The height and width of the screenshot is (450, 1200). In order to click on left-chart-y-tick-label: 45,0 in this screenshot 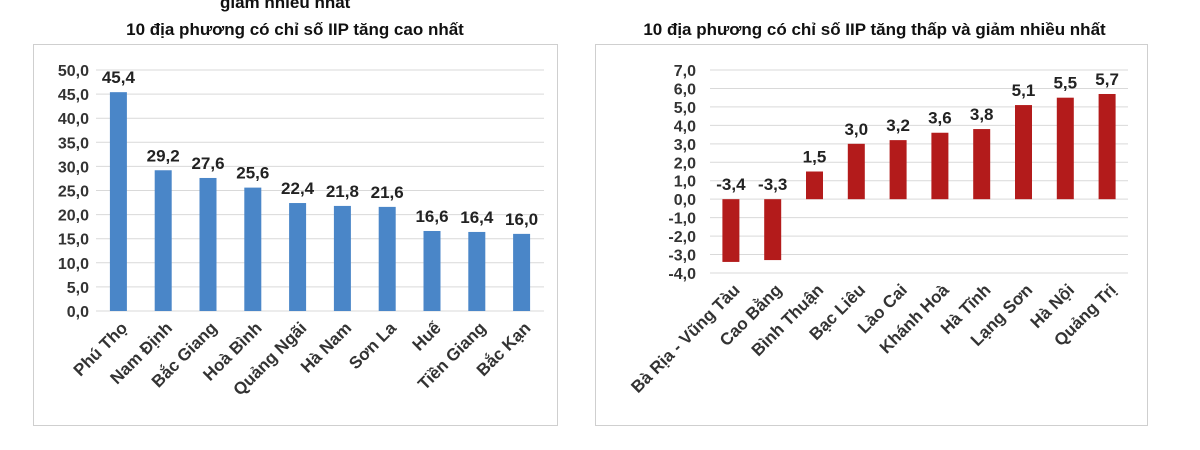, I will do `click(73, 95)`.